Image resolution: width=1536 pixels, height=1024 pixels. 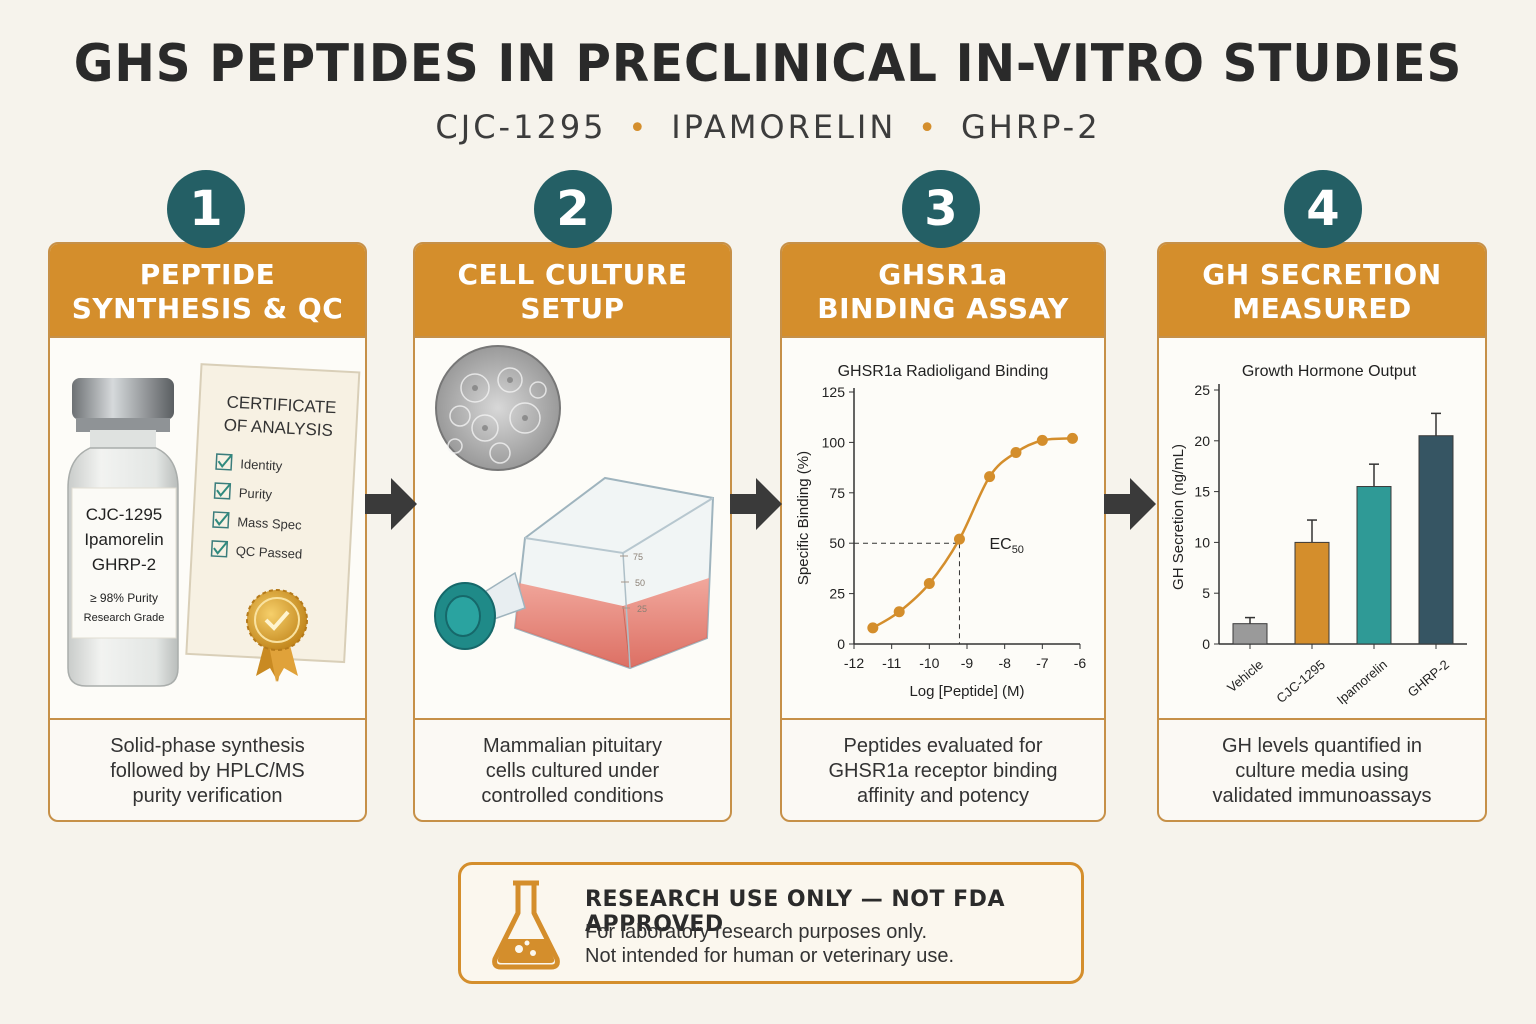 I want to click on x-tick-label: Ipamorelin, so click(x=1362, y=682).